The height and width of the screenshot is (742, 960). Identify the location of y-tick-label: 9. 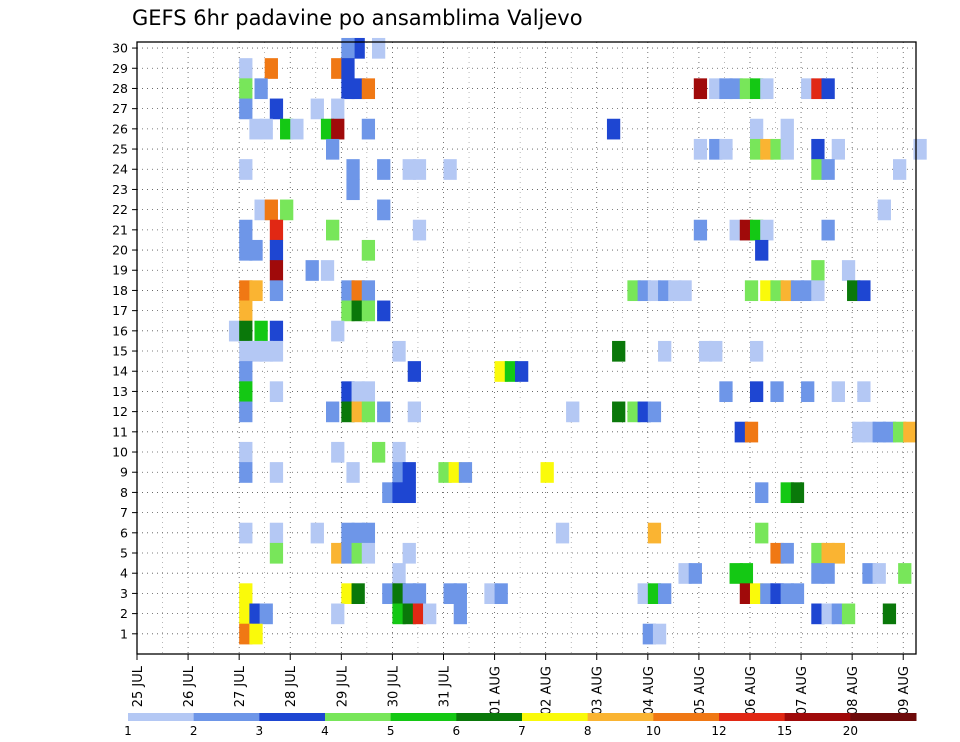
(124, 472).